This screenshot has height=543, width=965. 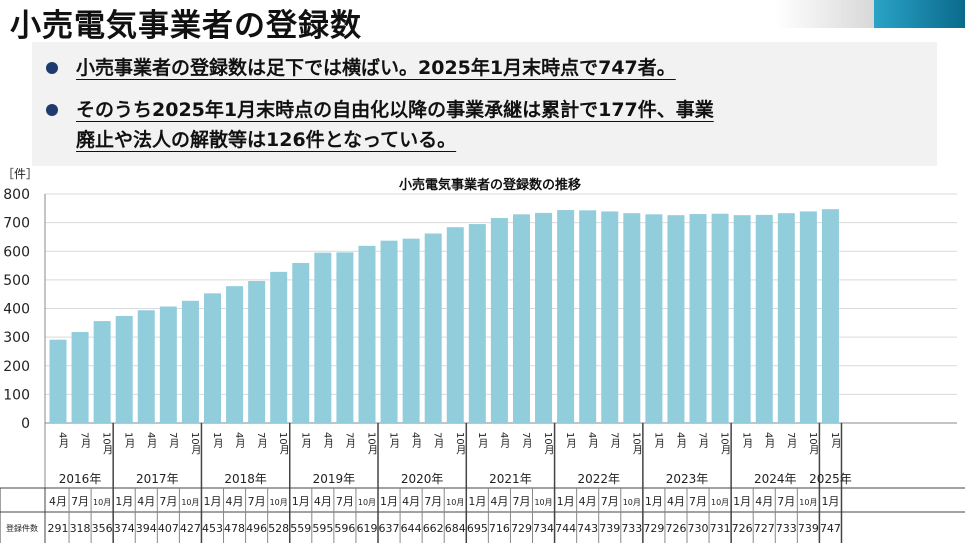 I want to click on y-axis-label: ［件］, so click(x=20, y=174).